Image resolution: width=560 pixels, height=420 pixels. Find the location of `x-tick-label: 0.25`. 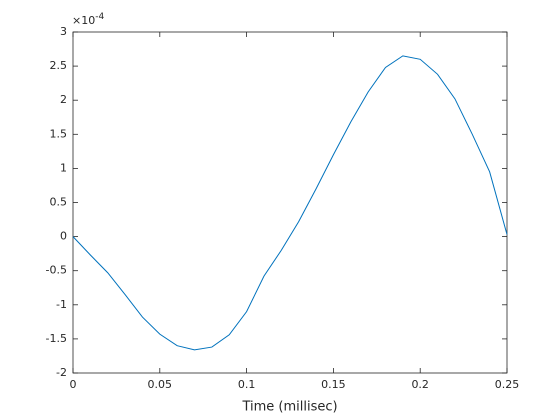

x-tick-label: 0.25 is located at coordinates (507, 384).